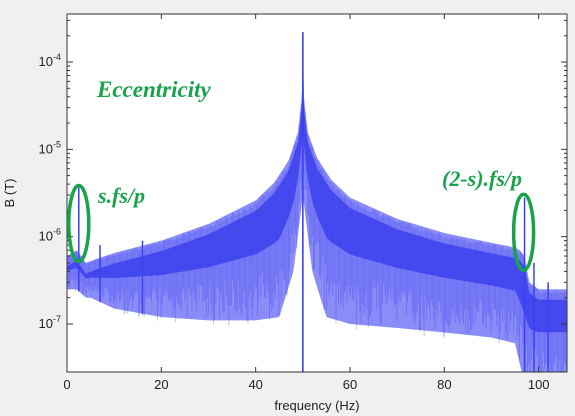 Image resolution: width=575 pixels, height=416 pixels. Describe the element at coordinates (350, 384) in the screenshot. I see `x-tick-label: 60` at that location.